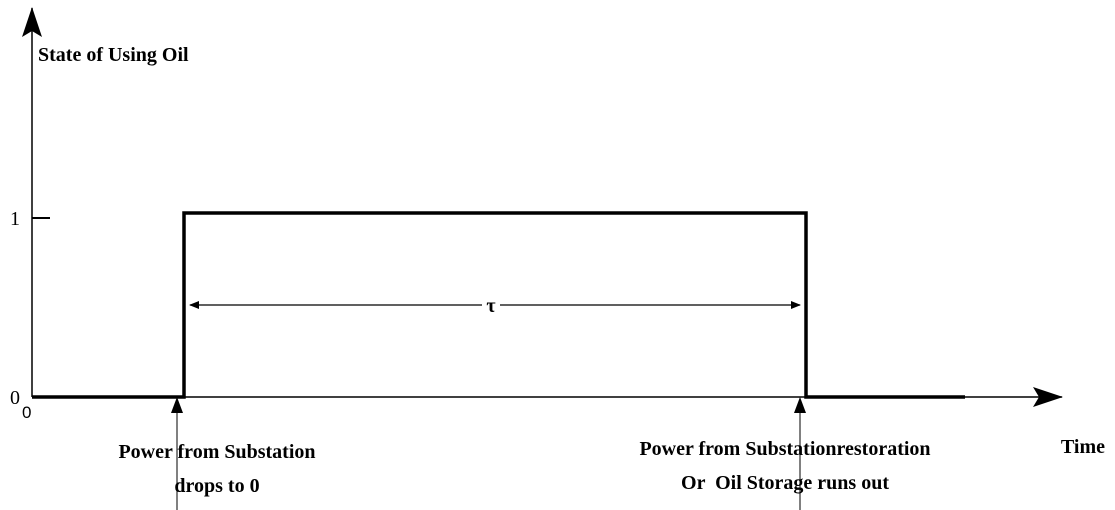 Image resolution: width=1115 pixels, height=510 pixels. I want to click on event-label: drops to 0, so click(216, 486).